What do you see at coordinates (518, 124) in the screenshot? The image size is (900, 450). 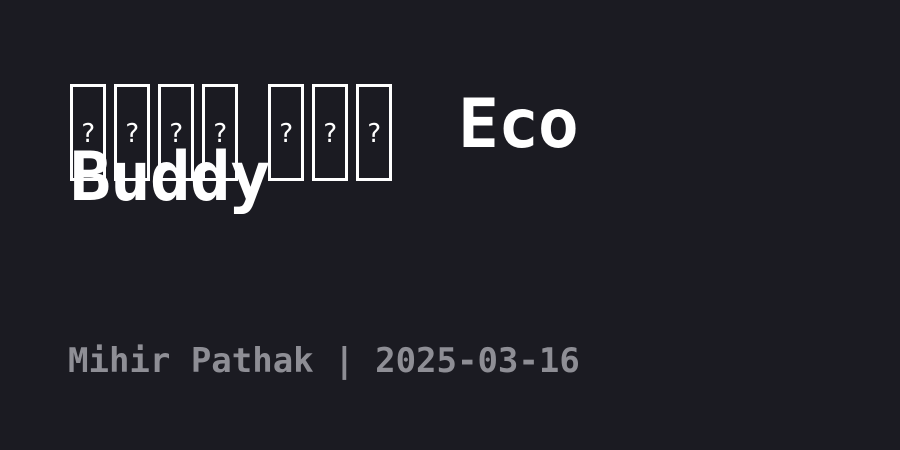 I see `title-word-eco: Eco` at bounding box center [518, 124].